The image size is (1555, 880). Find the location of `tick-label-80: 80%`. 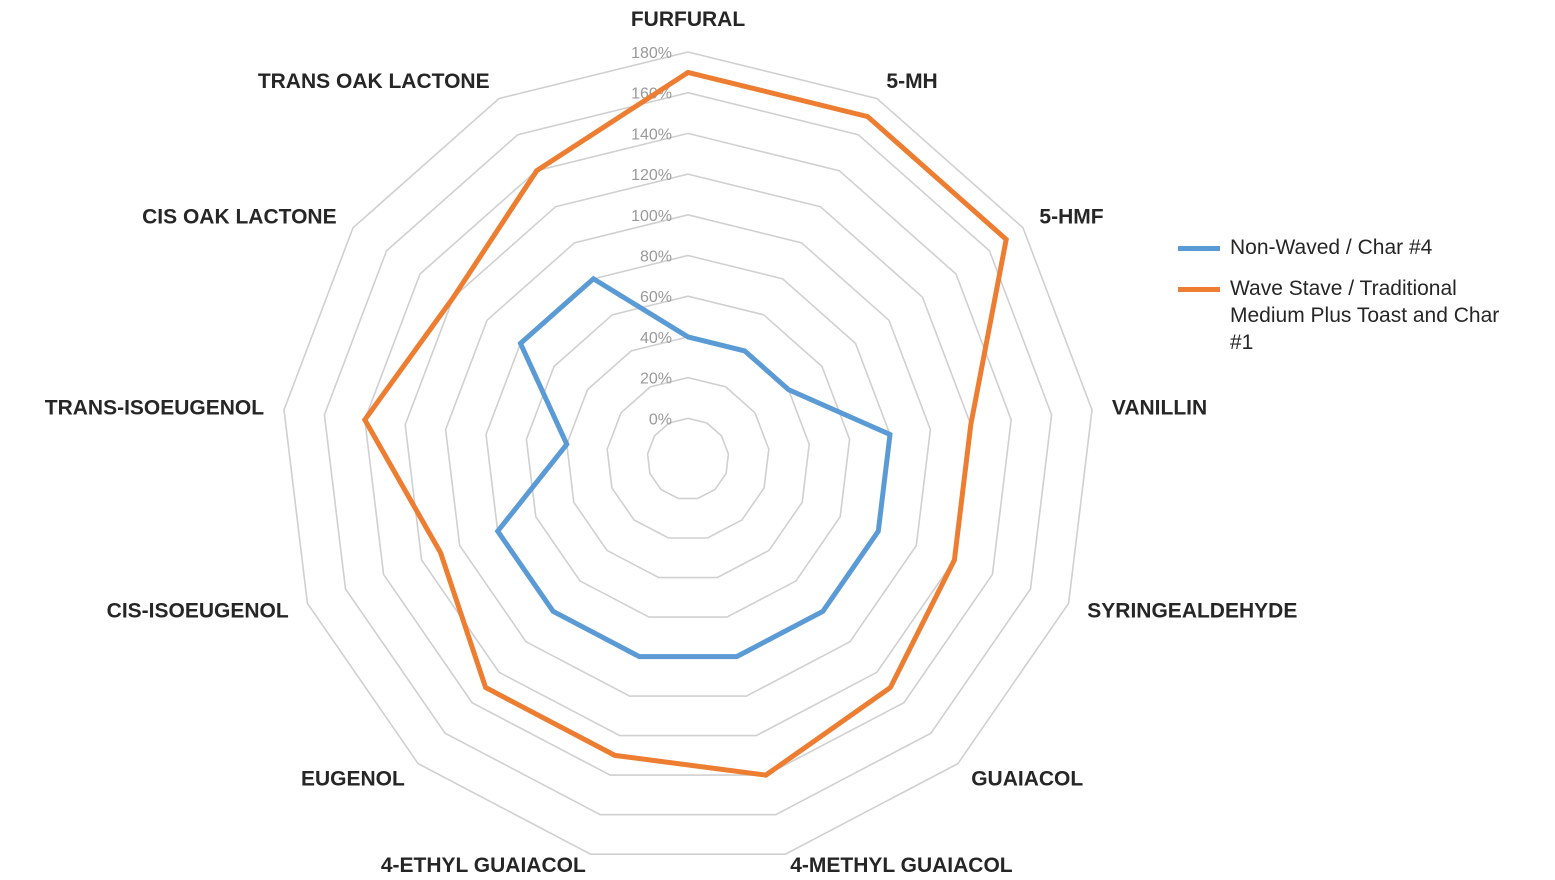

tick-label-80: 80% is located at coordinates (656, 257).